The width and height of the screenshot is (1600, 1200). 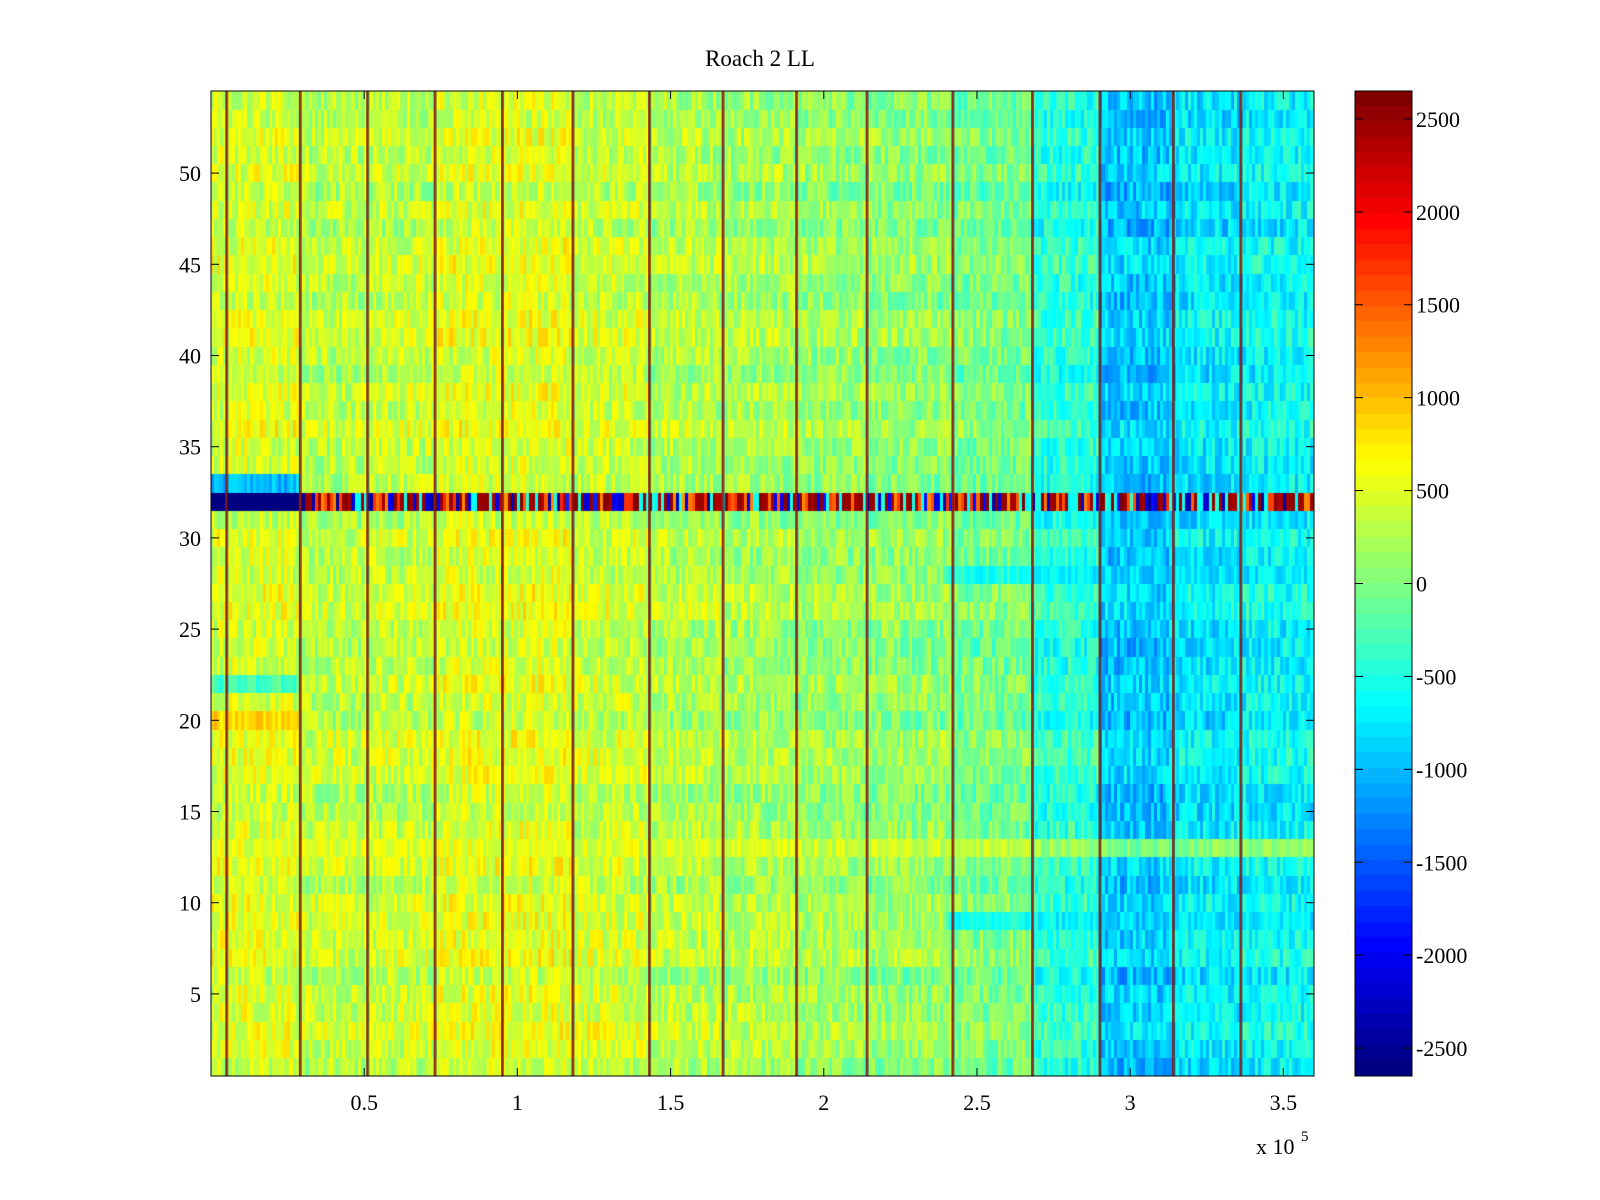 What do you see at coordinates (1438, 212) in the screenshot?
I see `colorbar-tick-label: 2000` at bounding box center [1438, 212].